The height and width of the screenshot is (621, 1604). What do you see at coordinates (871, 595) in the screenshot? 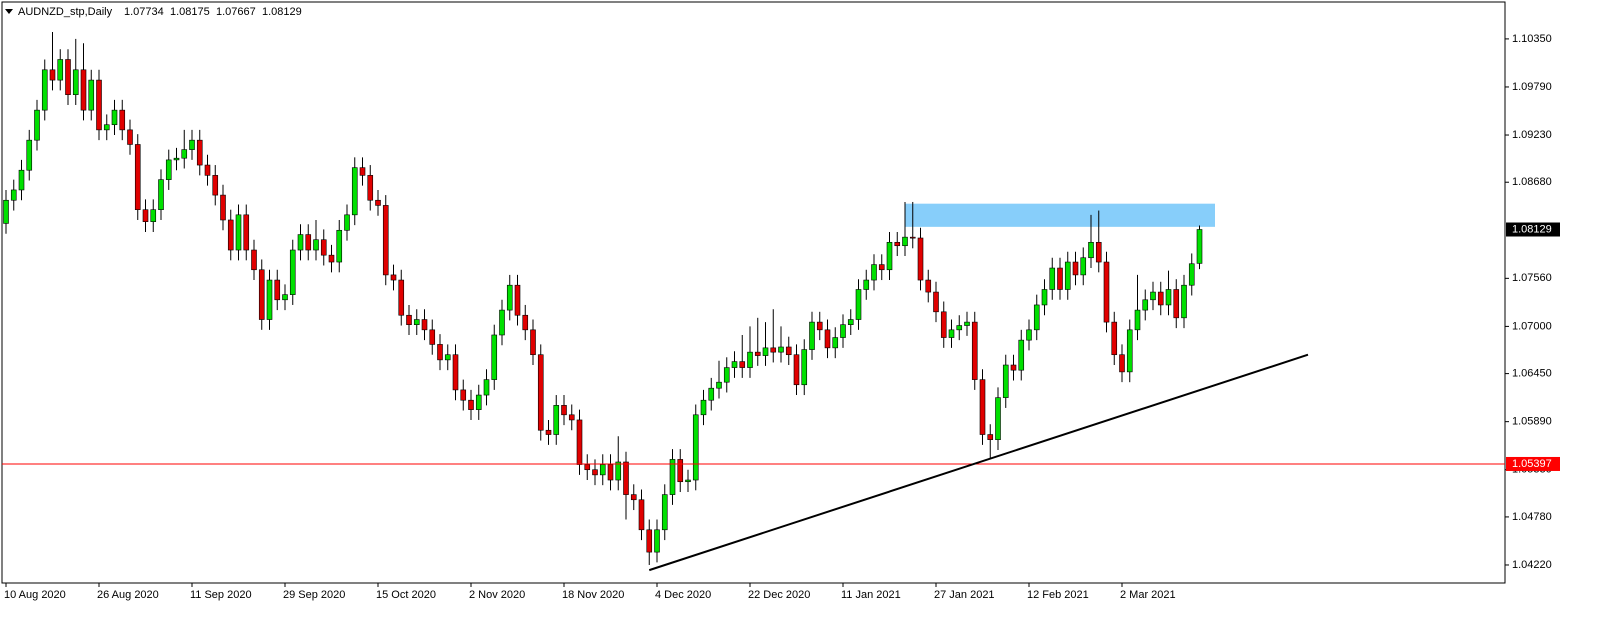
I see `x-tick-label: 11 Jan 2021` at bounding box center [871, 595].